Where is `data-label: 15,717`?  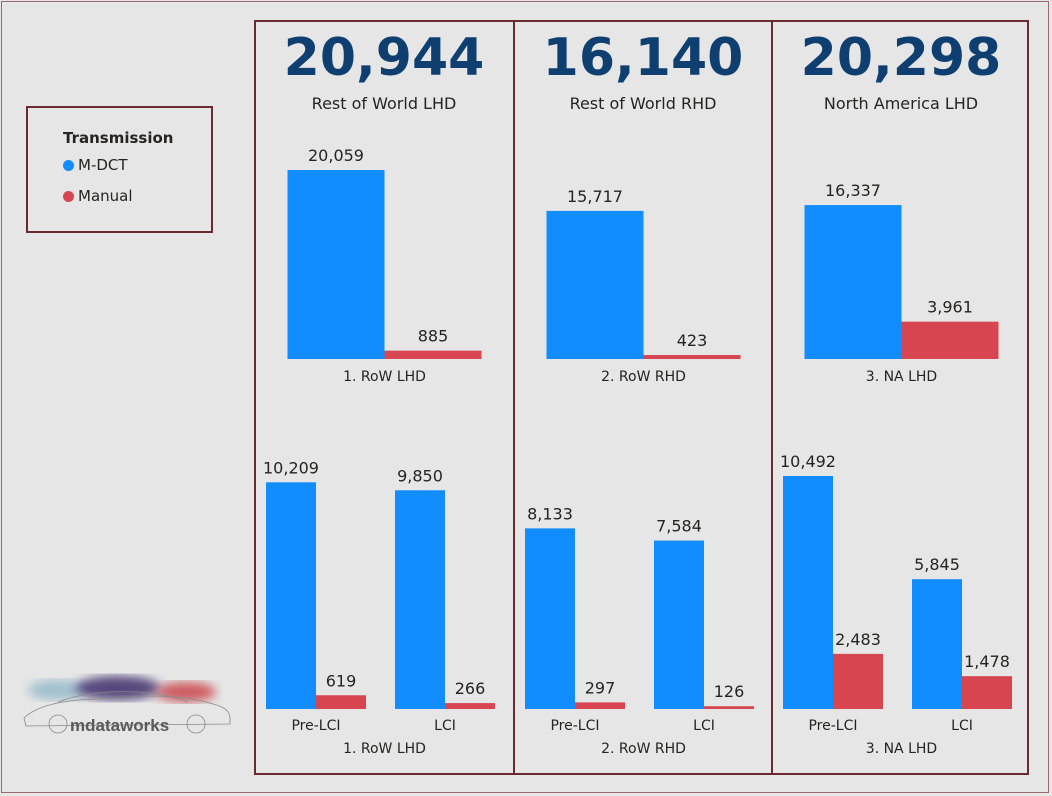 data-label: 15,717 is located at coordinates (595, 196).